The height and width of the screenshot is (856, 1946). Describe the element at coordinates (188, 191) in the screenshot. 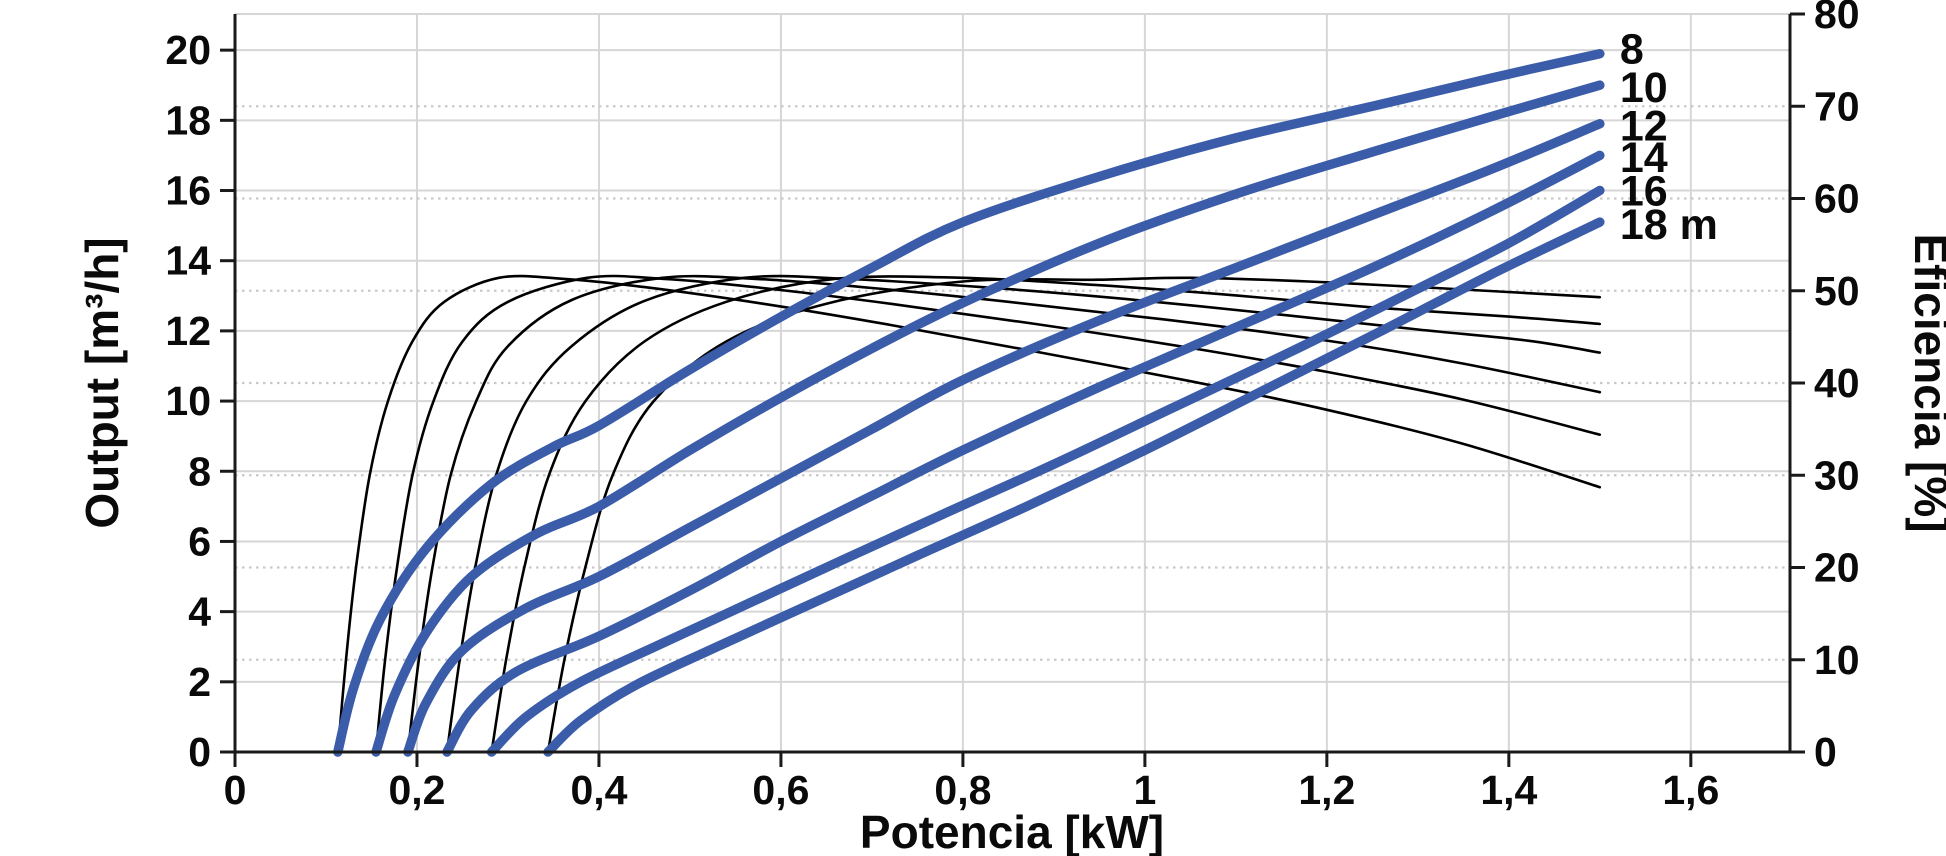

I see `left-tick-label: 16` at that location.